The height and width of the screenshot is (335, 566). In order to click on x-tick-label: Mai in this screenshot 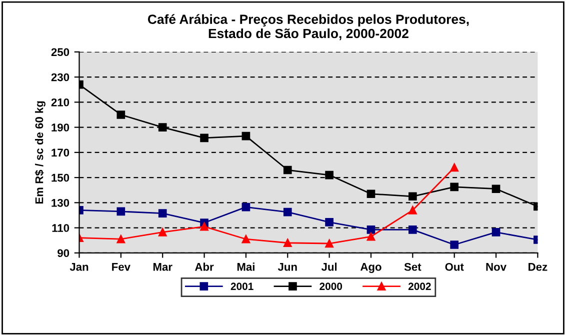, I will do `click(245, 266)`.